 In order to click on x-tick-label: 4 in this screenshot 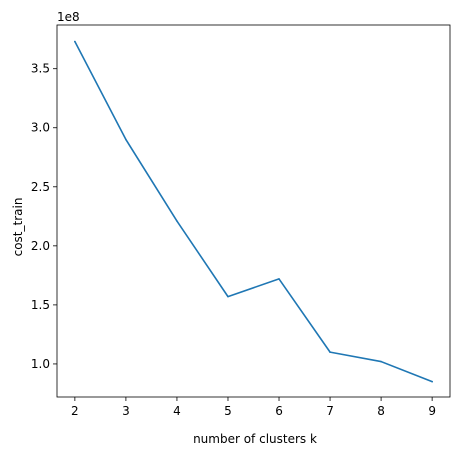, I will do `click(177, 411)`.